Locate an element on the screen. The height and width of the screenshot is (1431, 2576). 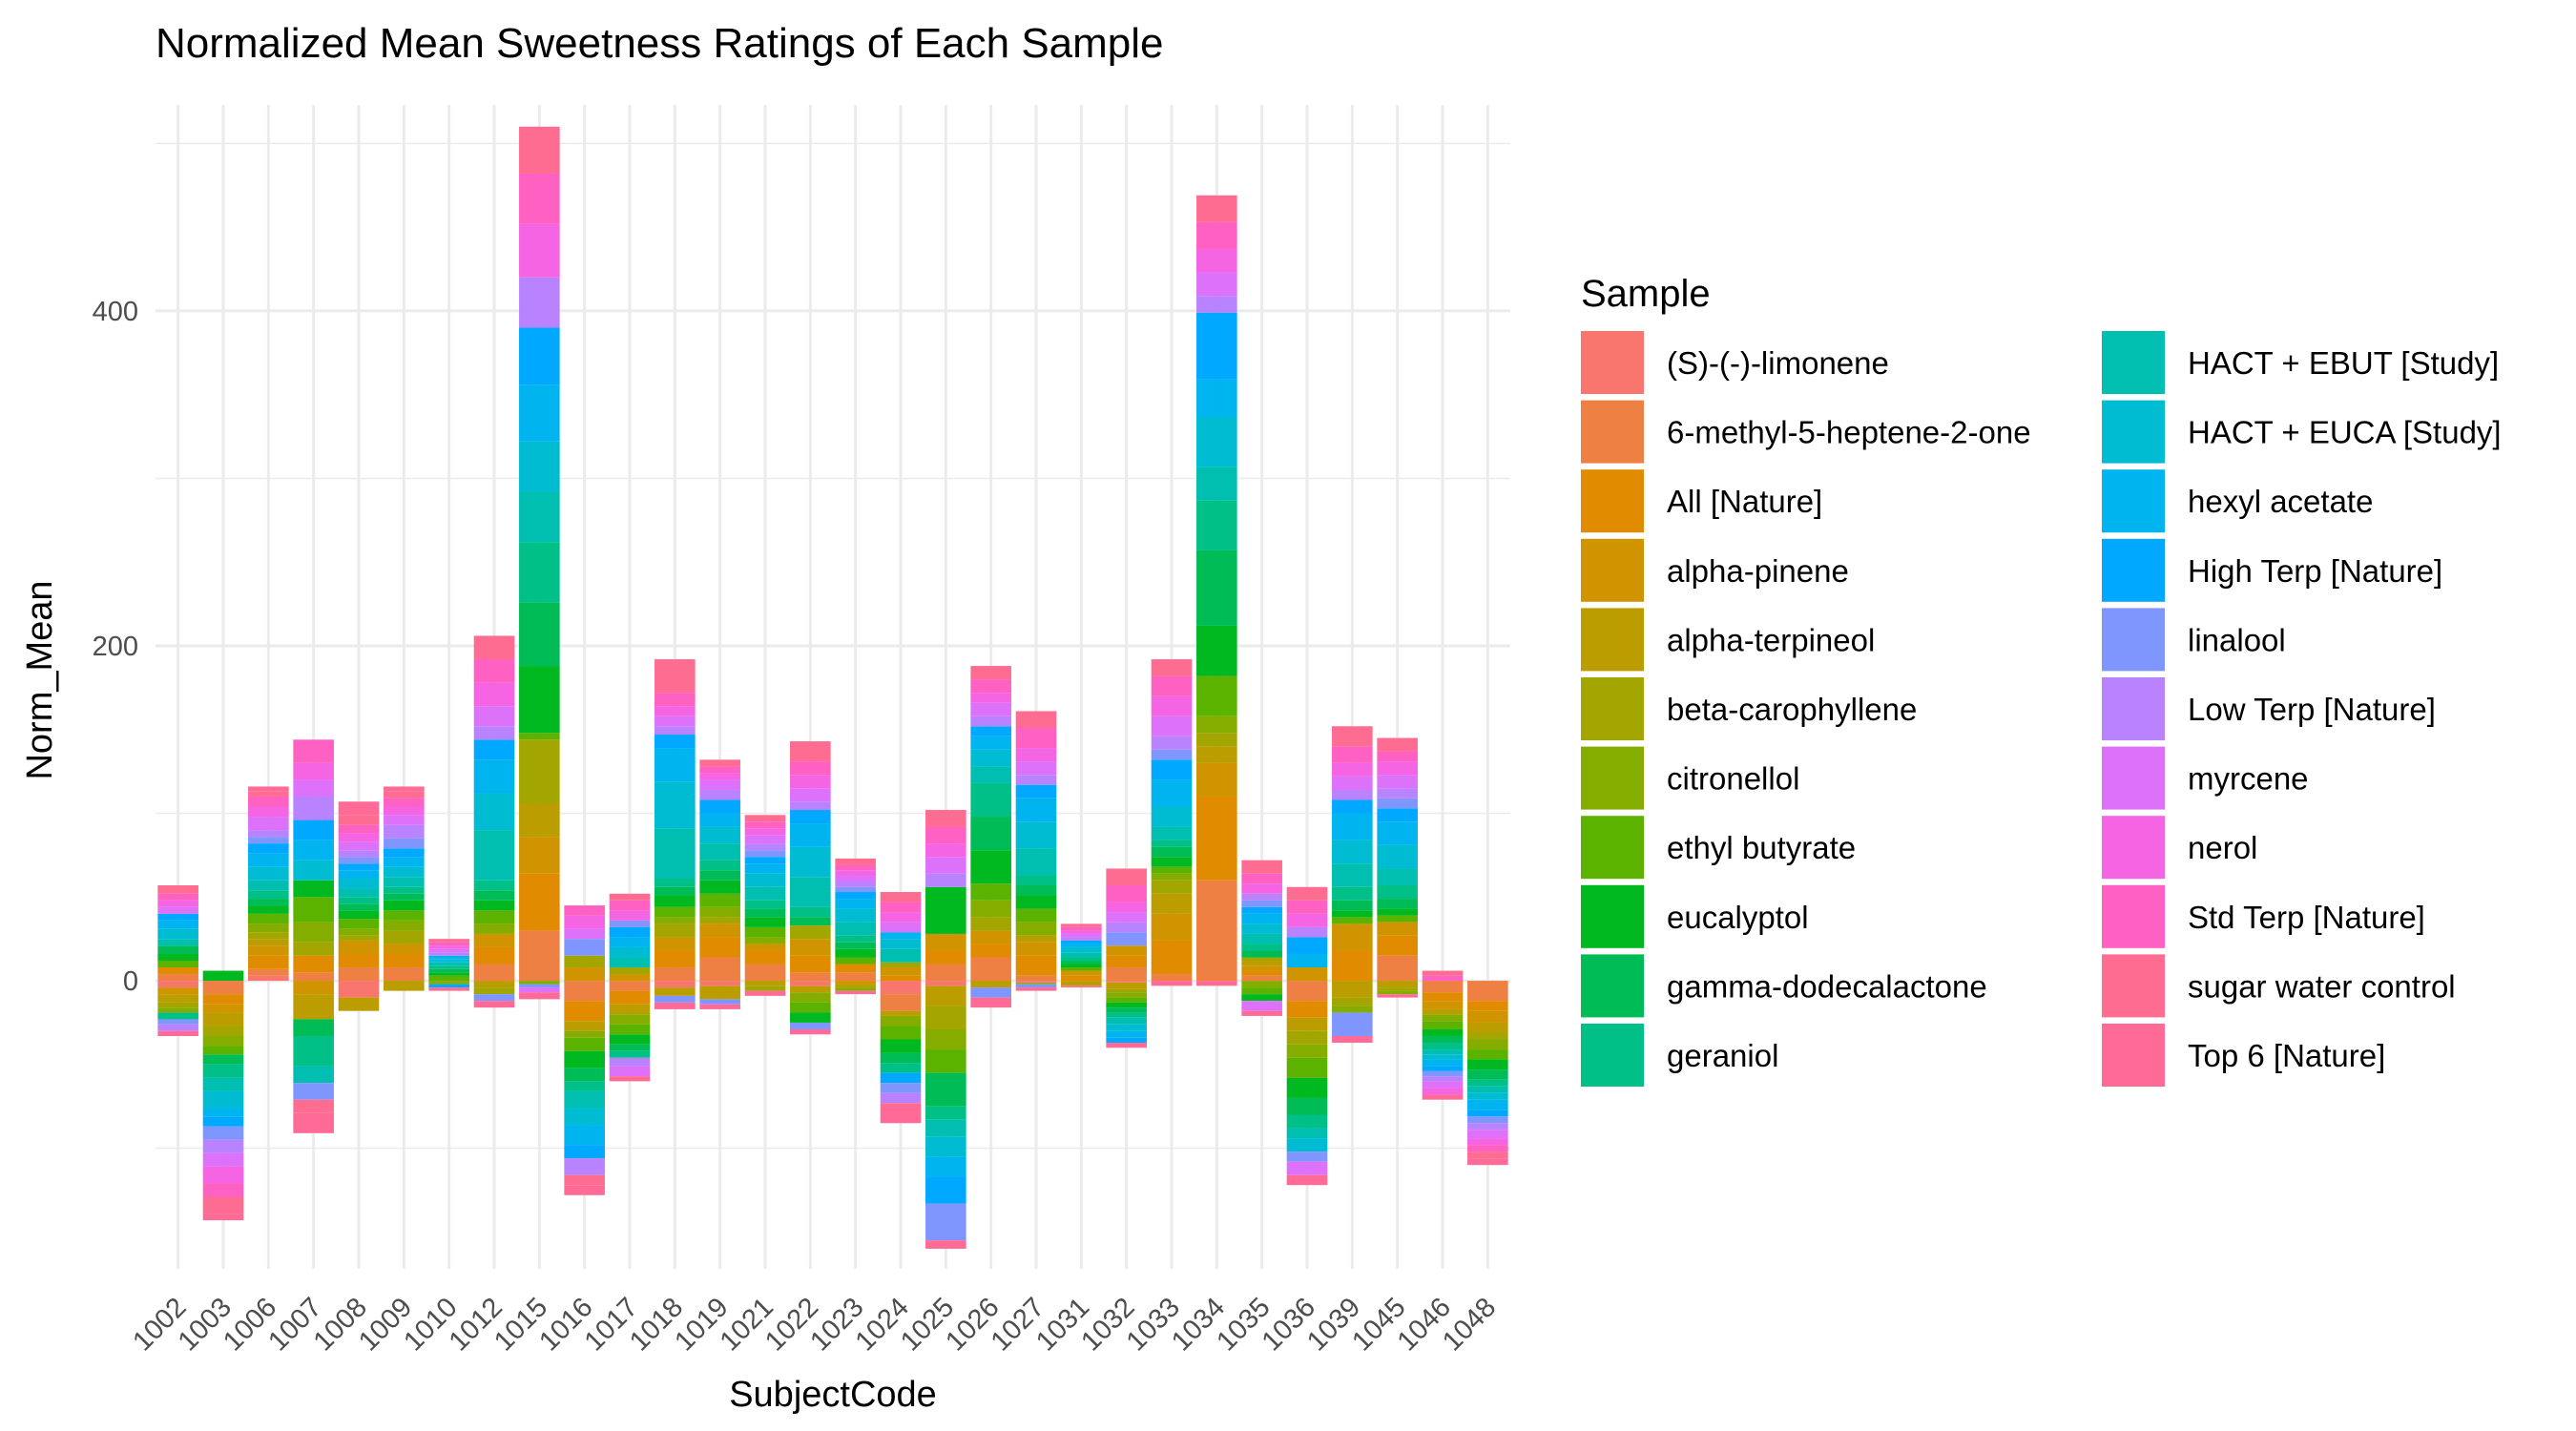
legend-title: Sample is located at coordinates (1646, 294).